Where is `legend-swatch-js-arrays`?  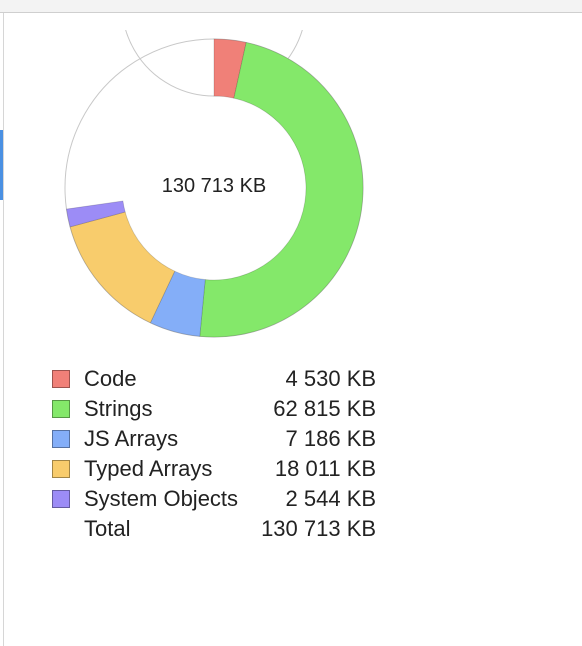 legend-swatch-js-arrays is located at coordinates (61, 439).